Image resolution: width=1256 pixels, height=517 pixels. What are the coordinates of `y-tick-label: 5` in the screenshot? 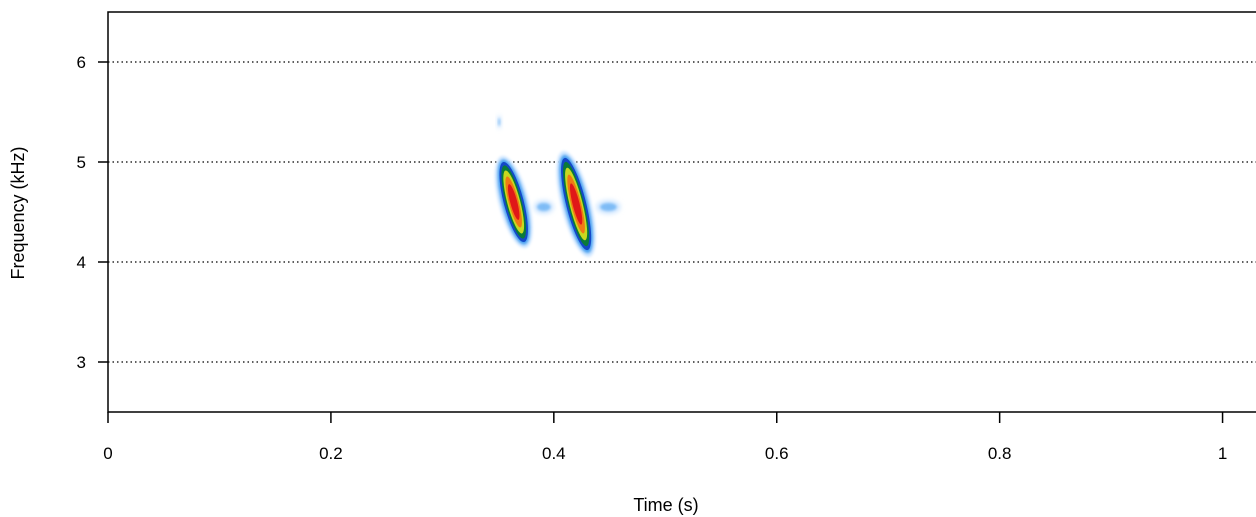 It's located at (81, 162).